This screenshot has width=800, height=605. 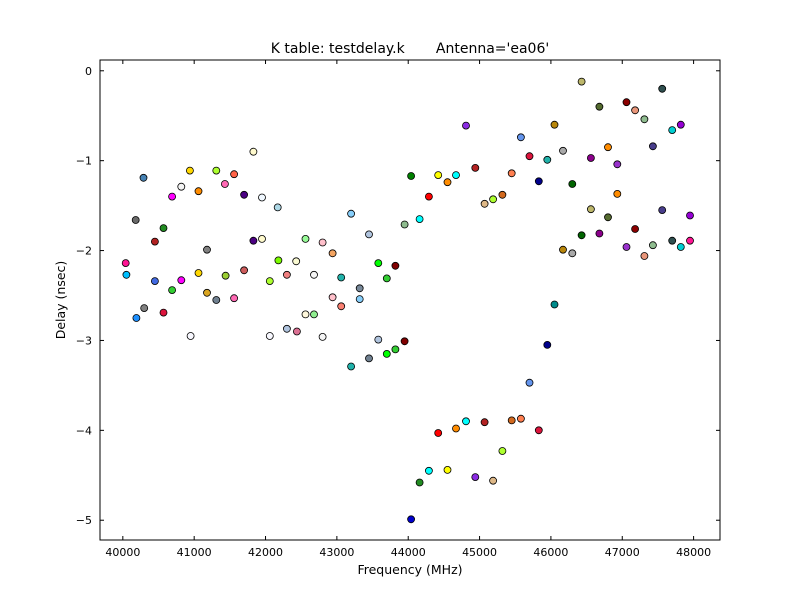 What do you see at coordinates (84, 251) in the screenshot?
I see `y-tick-label: −2` at bounding box center [84, 251].